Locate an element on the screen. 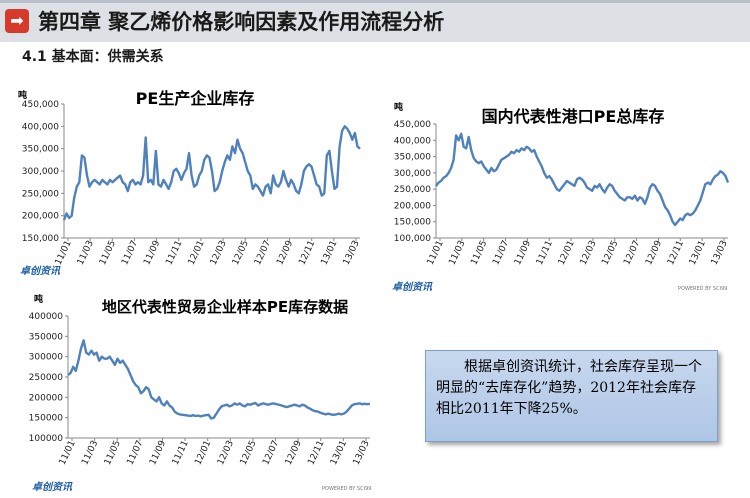 This screenshot has height=498, width=750. header-bar is located at coordinates (375, 21).